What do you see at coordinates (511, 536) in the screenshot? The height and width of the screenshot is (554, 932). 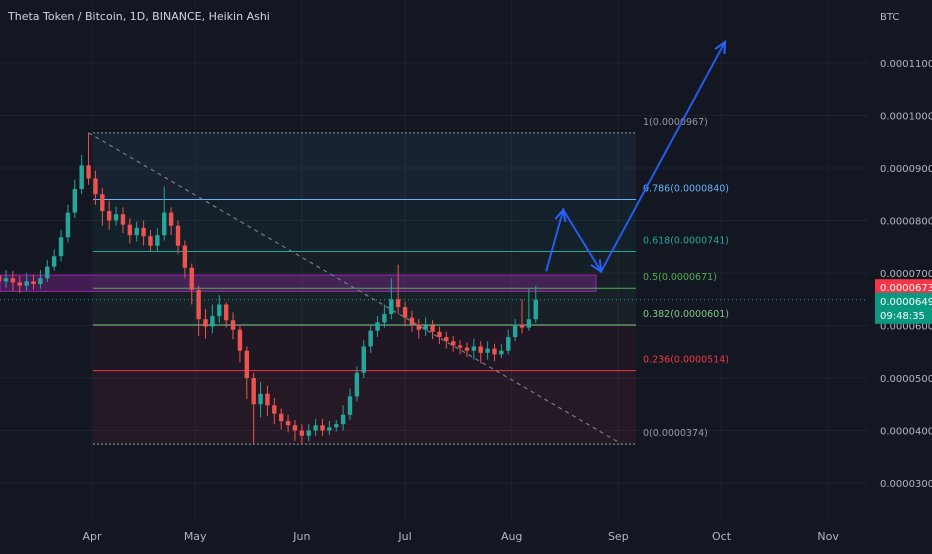 I see `x-tick-label: Aug` at bounding box center [511, 536].